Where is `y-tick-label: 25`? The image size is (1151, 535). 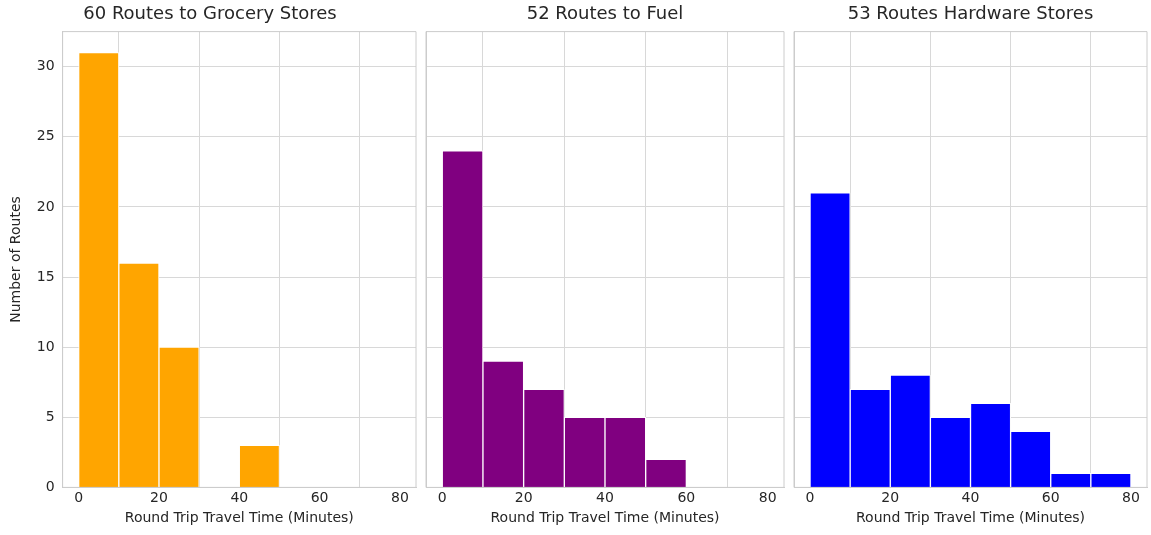
y-tick-label: 25 is located at coordinates (45, 135).